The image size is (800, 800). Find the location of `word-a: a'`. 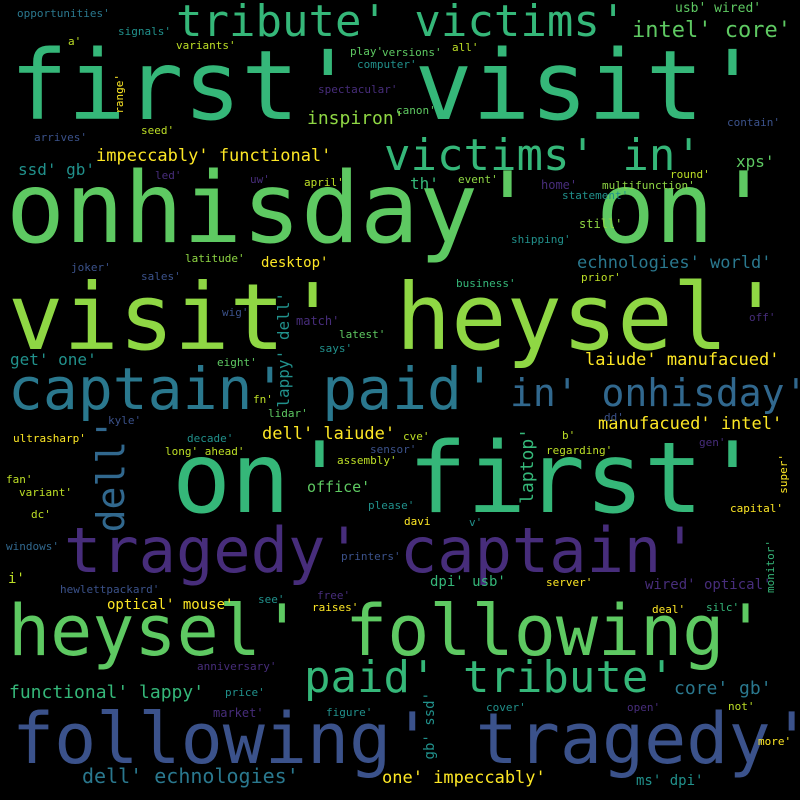

word-a: a' is located at coordinates (75, 41).